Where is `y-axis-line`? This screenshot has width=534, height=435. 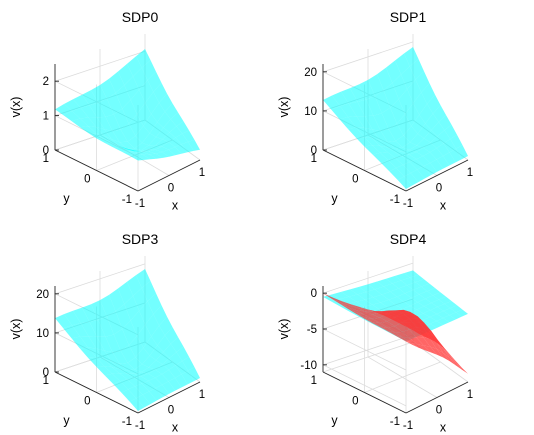
y-axis-line is located at coordinates (96, 170).